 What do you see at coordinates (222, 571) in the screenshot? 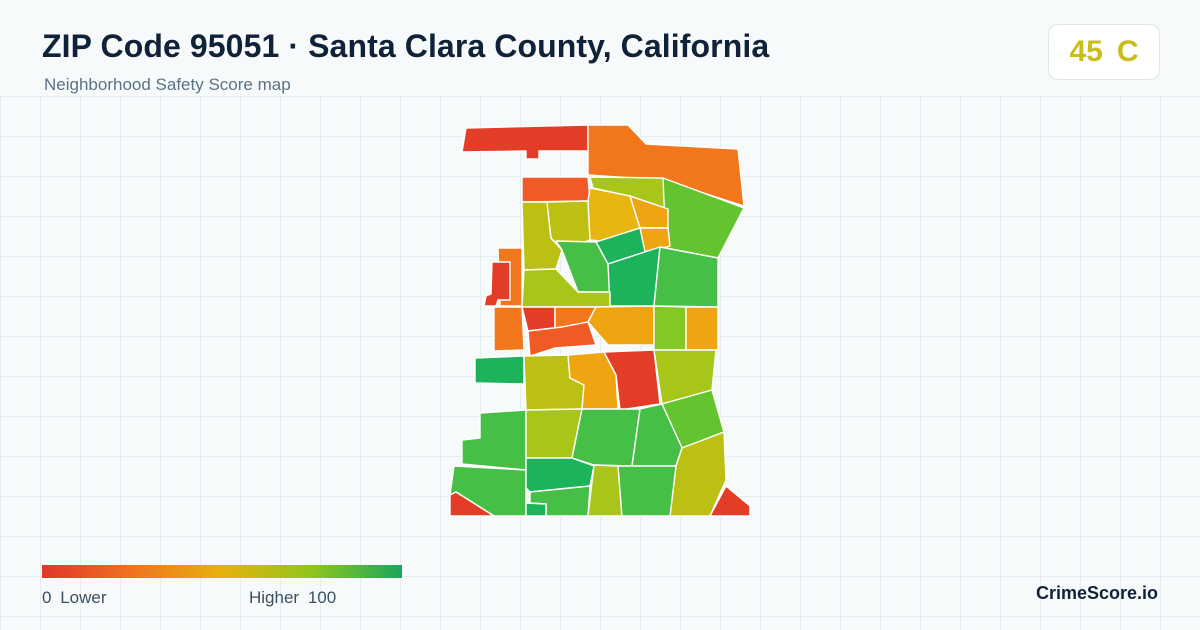
I see `legend-color-scale` at bounding box center [222, 571].